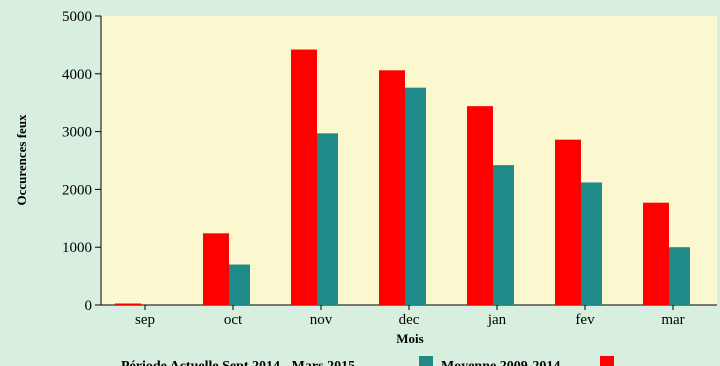  I want to click on x-axis-title: Mois, so click(409, 338).